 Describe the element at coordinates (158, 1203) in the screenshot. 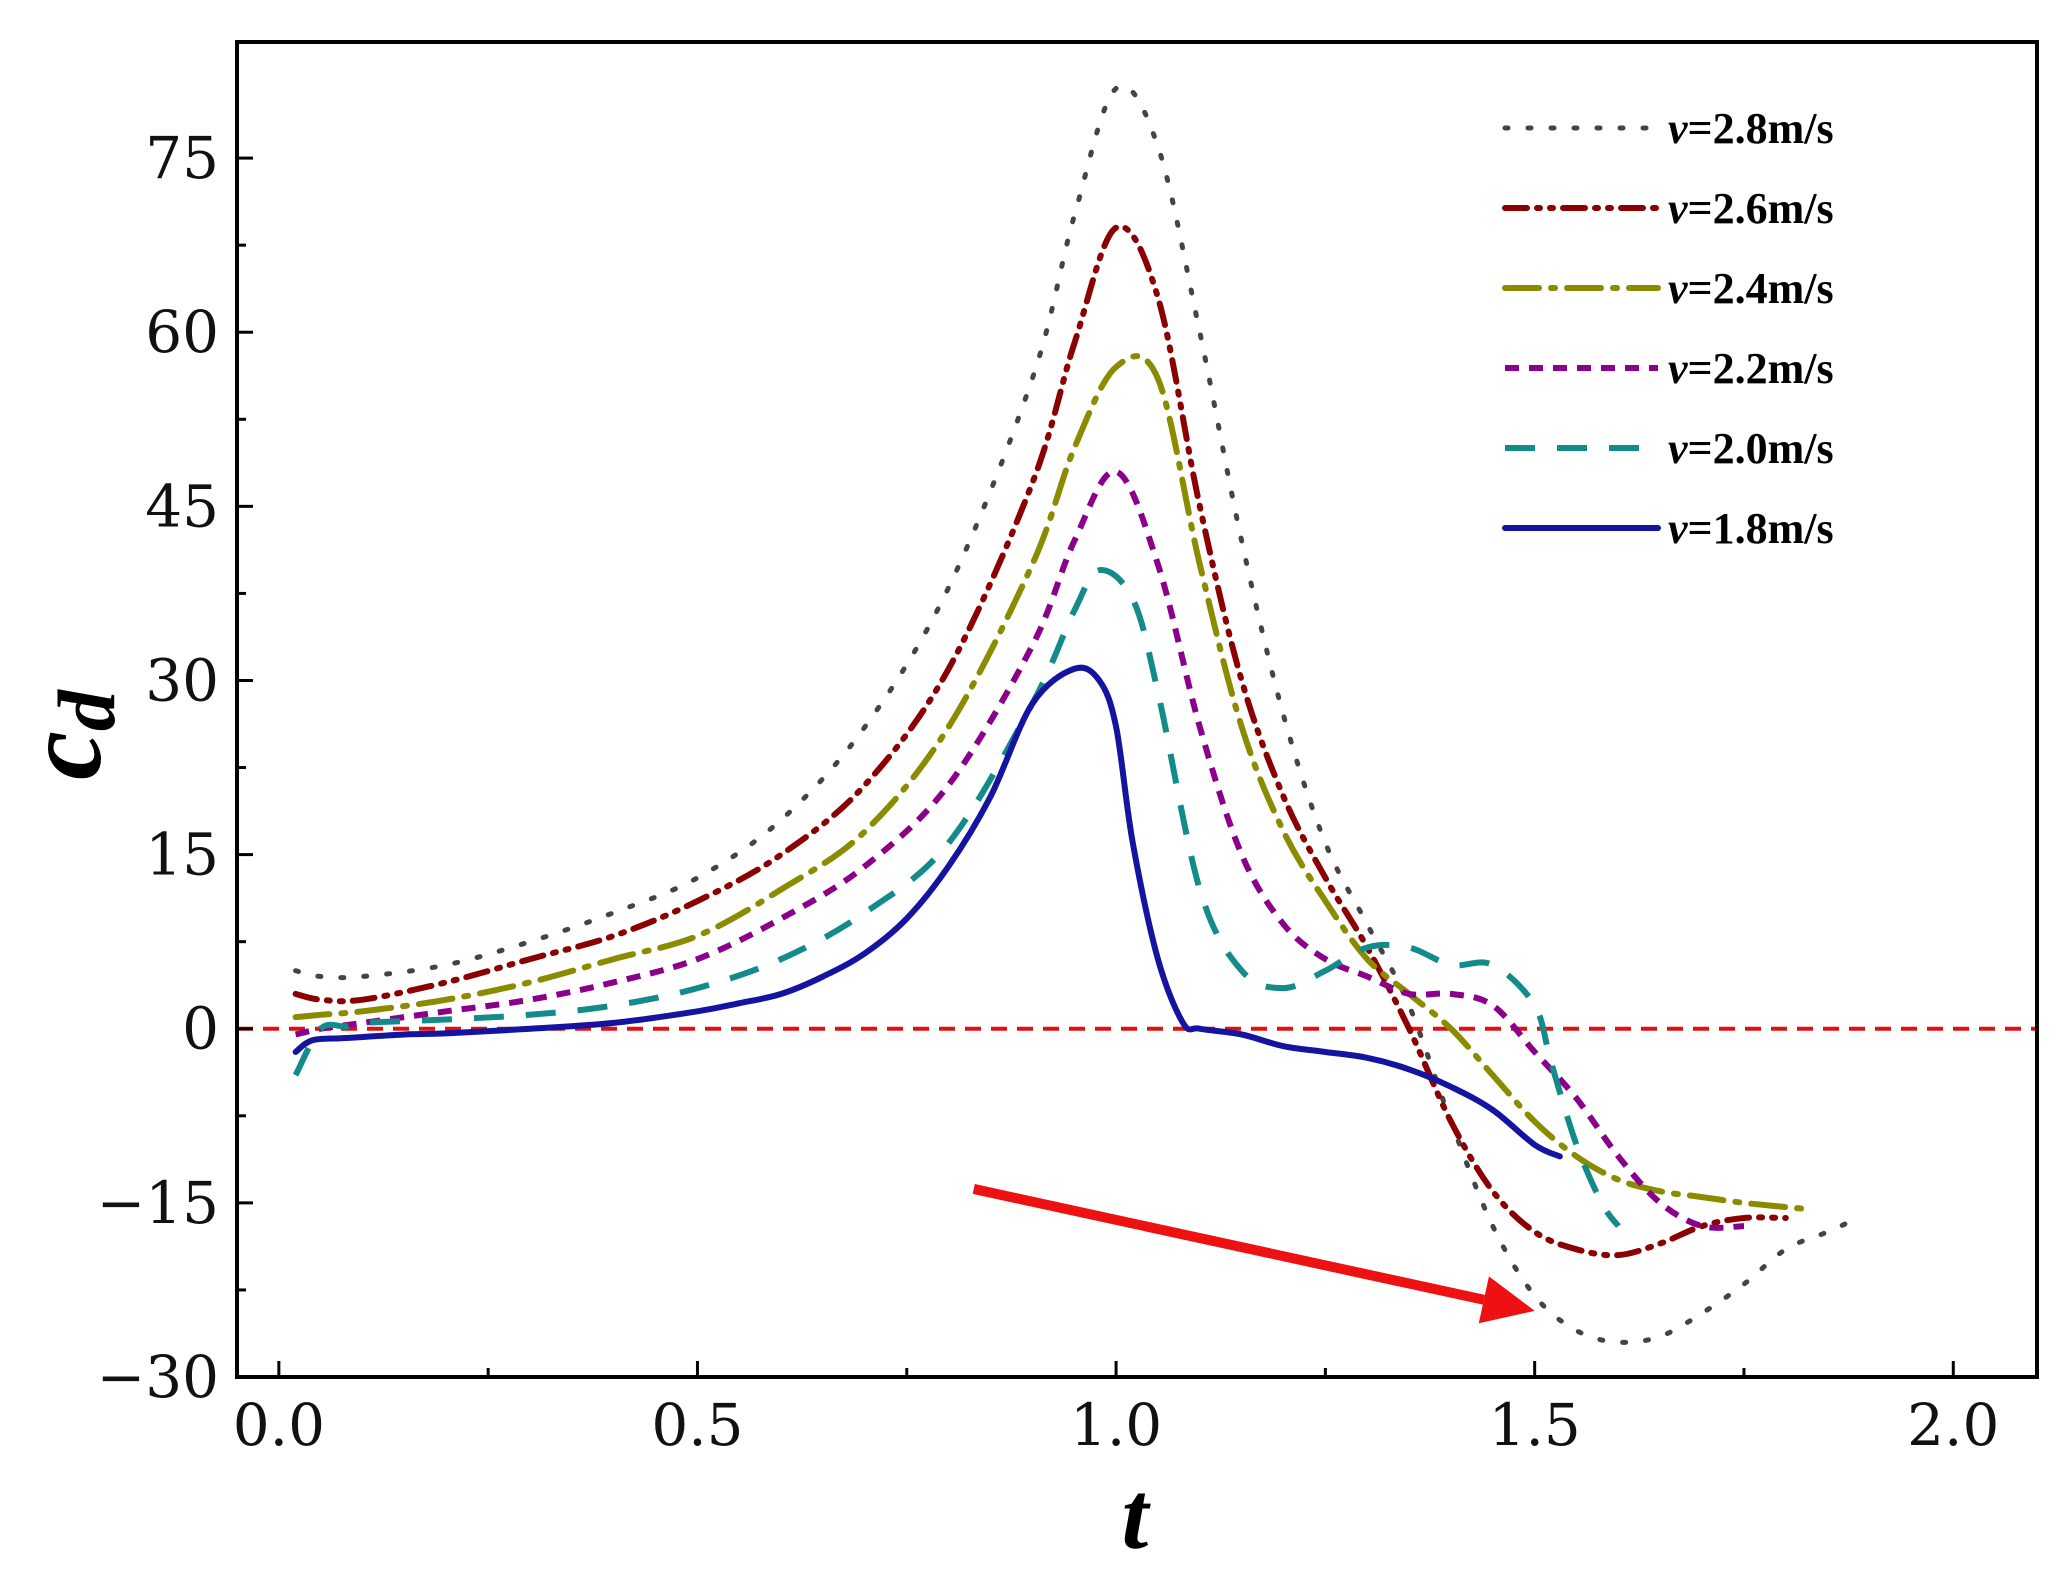

I see `y-tick-label: −15` at that location.